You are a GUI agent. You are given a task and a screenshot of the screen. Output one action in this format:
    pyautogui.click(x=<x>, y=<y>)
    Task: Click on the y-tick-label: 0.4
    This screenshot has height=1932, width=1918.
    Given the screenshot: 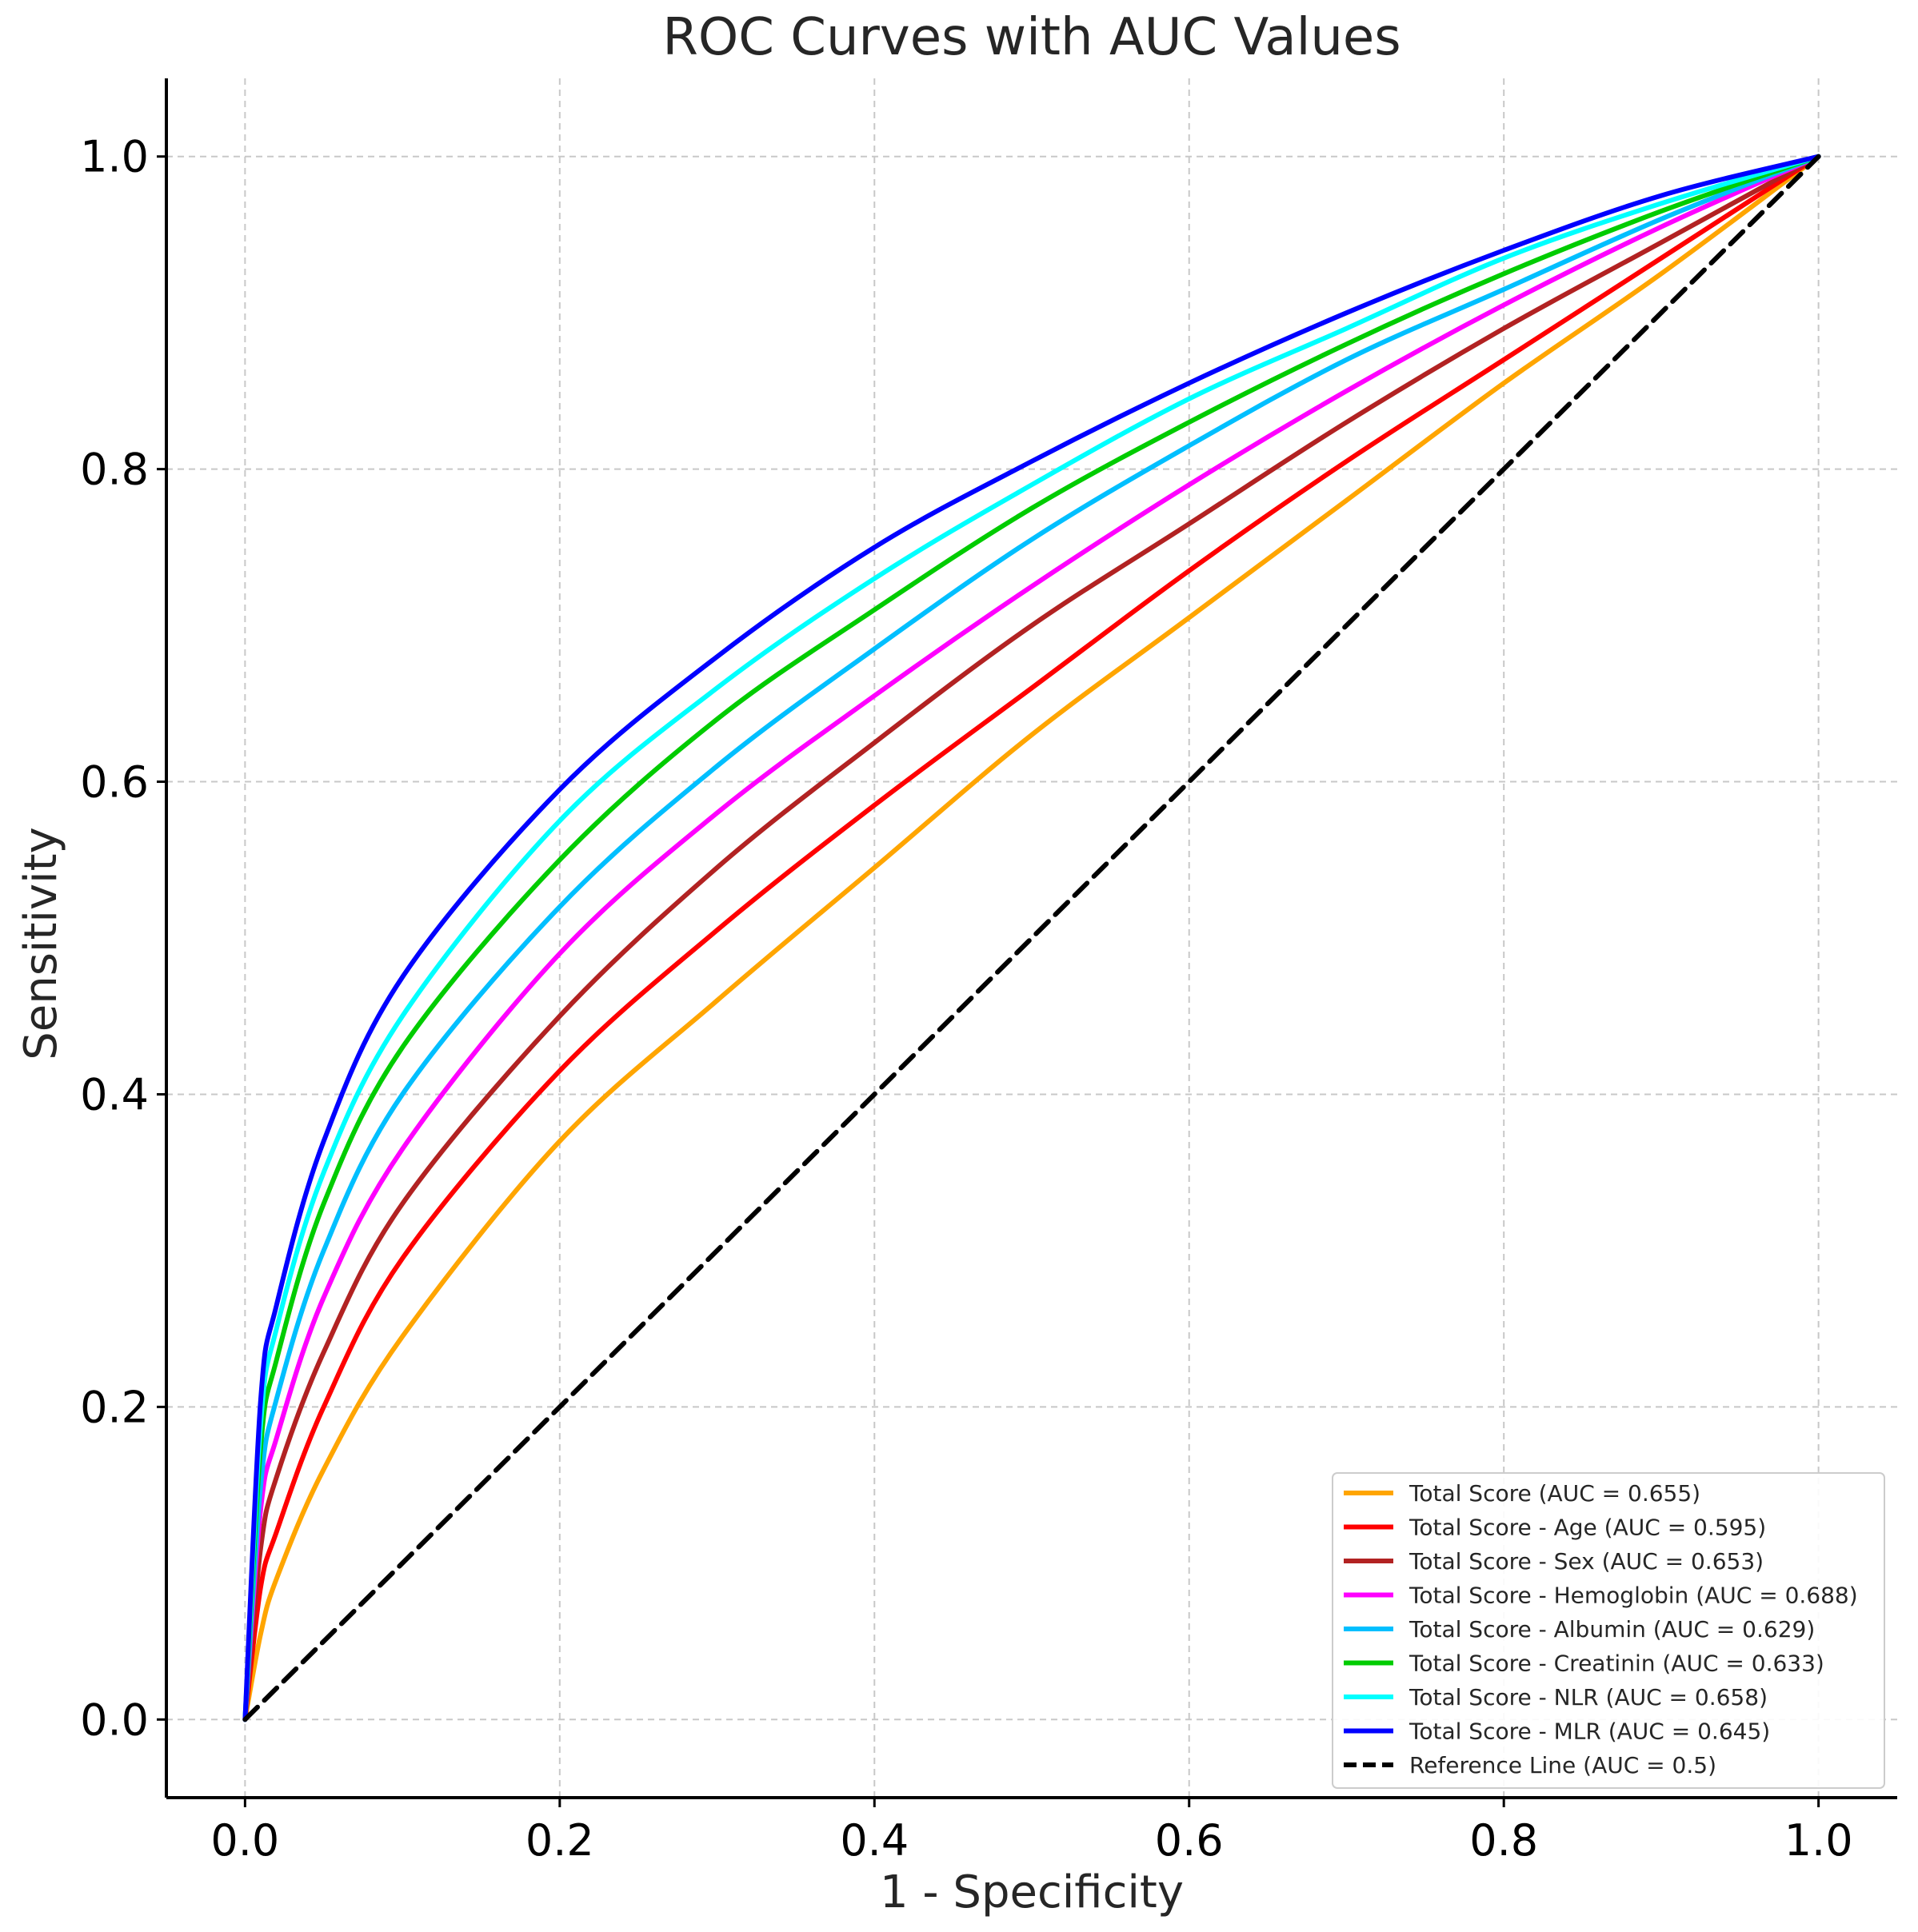 What is the action you would take?
    pyautogui.click(x=114, y=1095)
    